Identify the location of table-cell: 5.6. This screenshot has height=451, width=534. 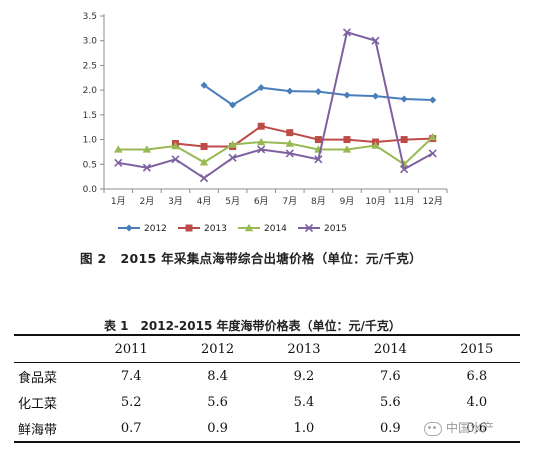
(390, 402).